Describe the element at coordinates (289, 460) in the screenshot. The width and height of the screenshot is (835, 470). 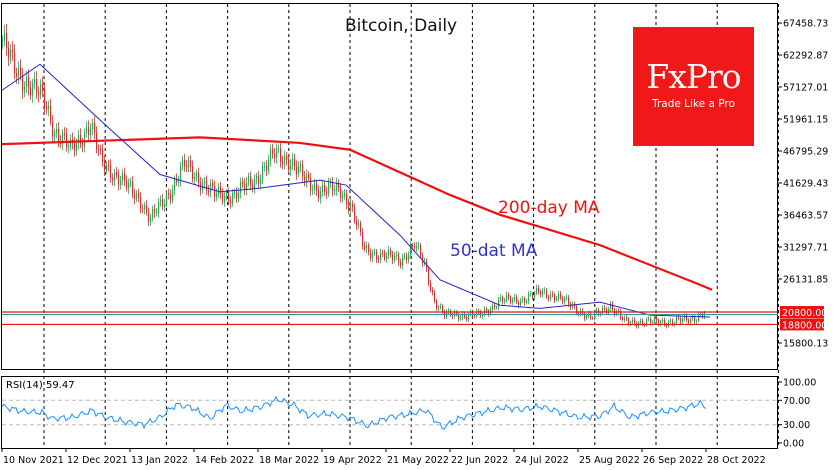
I see `x-tick-label: 18 Mar 2022` at that location.